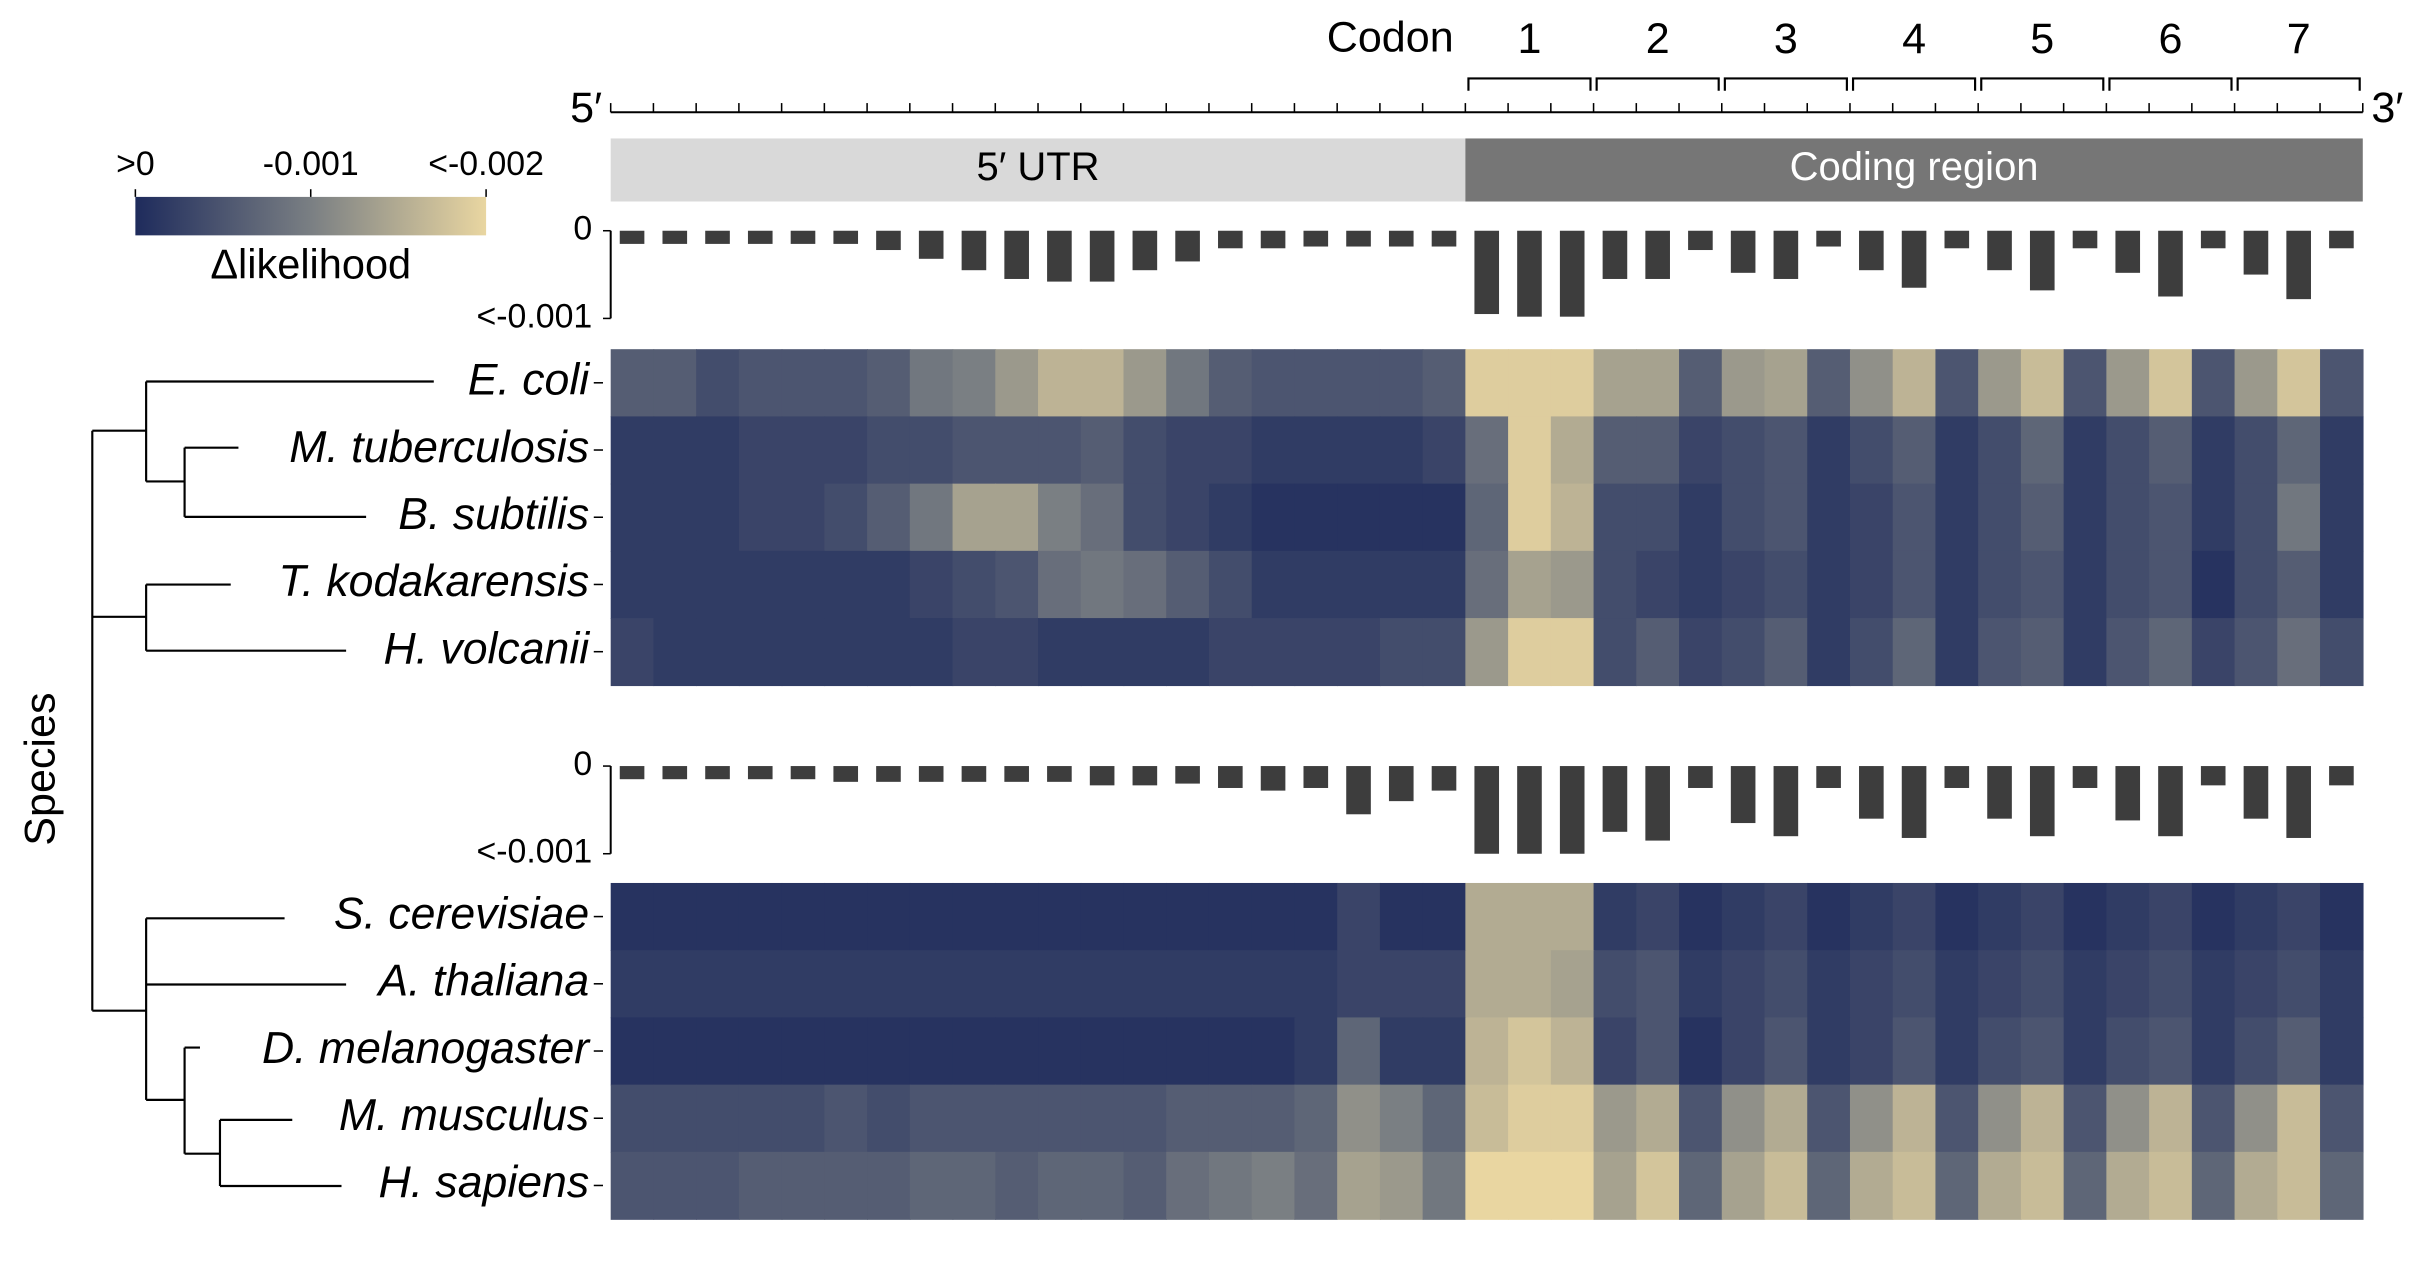 The height and width of the screenshot is (1270, 2412). I want to click on codon-bracket, so click(2042, 84).